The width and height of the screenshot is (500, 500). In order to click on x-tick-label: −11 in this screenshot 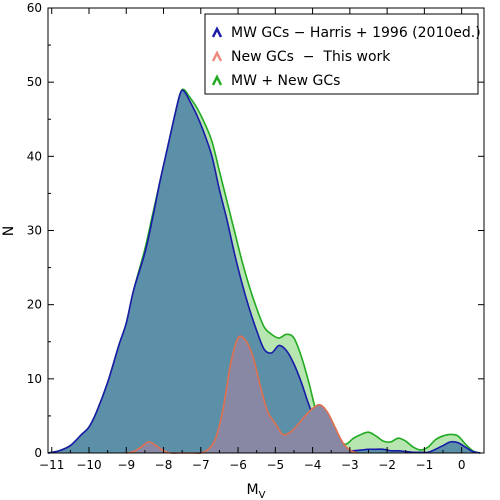, I will do `click(51, 465)`.